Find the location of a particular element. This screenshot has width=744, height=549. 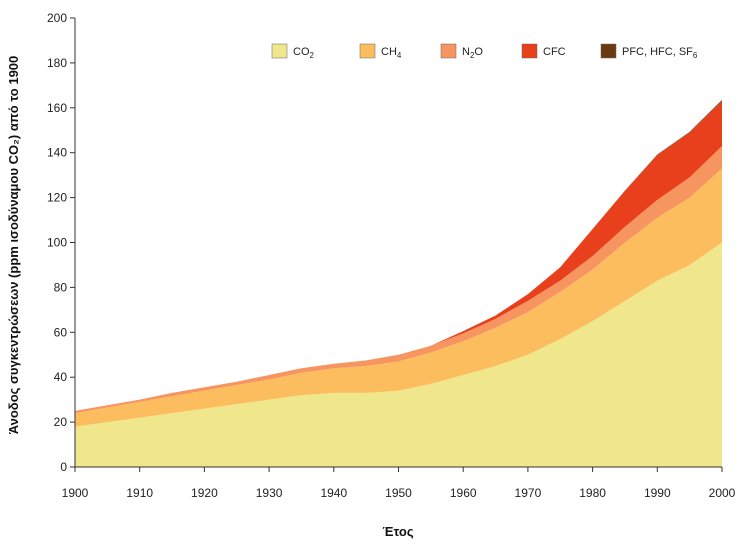

x-tick-label: 1920 is located at coordinates (204, 493).